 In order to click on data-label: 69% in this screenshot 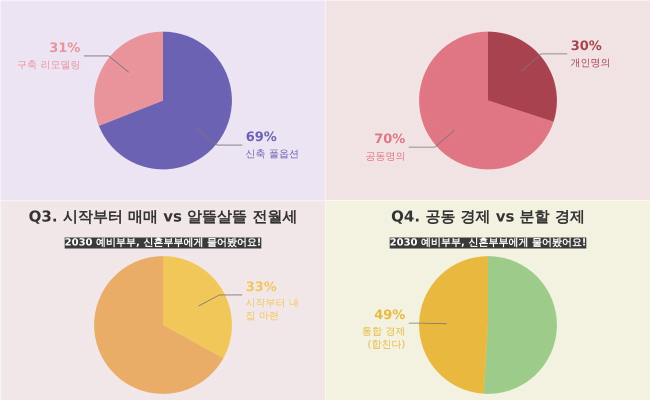, I will do `click(261, 138)`.